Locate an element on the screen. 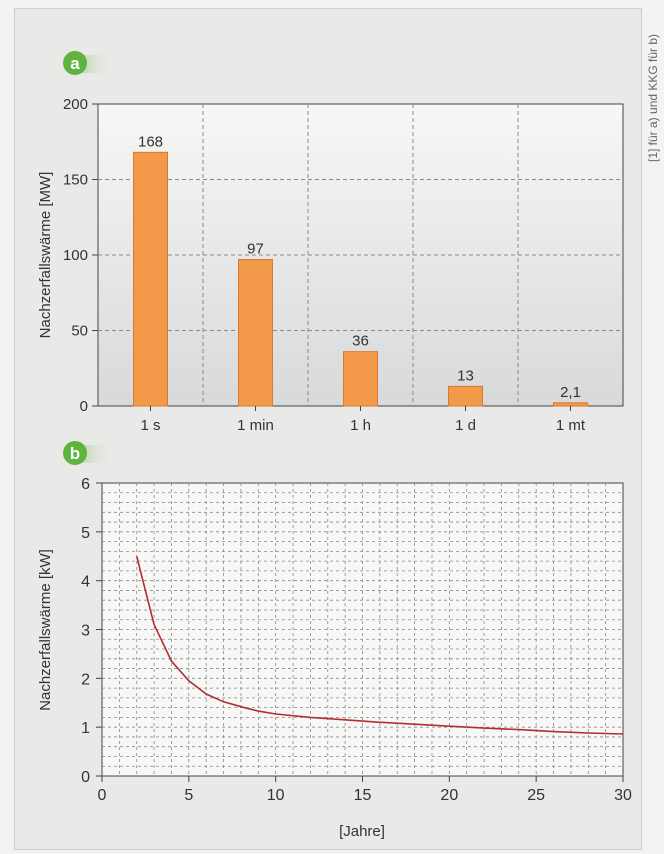 This screenshot has height=854, width=664. y-tick-label: 100 is located at coordinates (75, 255).